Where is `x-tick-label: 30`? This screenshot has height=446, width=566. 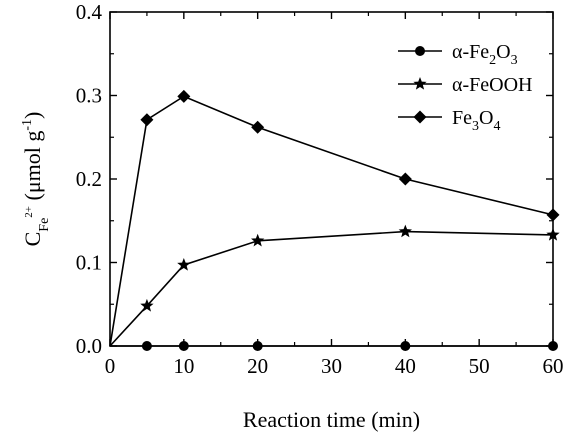 x-tick-label: 30 is located at coordinates (331, 366).